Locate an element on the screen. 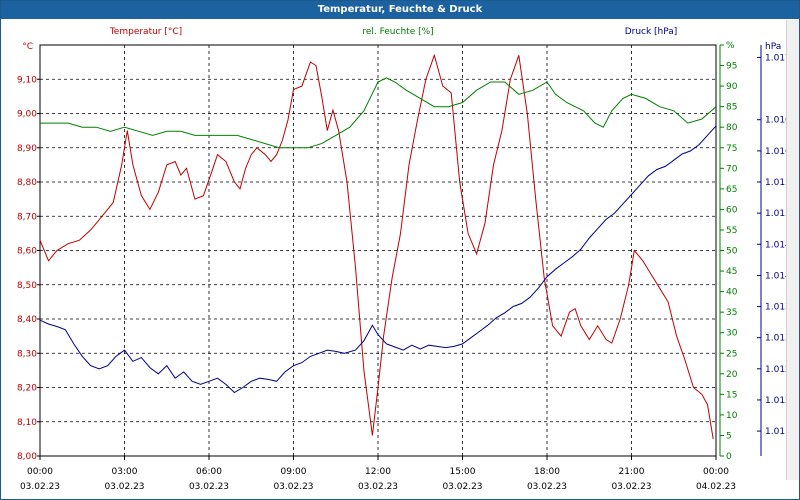 The height and width of the screenshot is (500, 800). pressure-axis-unit: hPa is located at coordinates (773, 47).